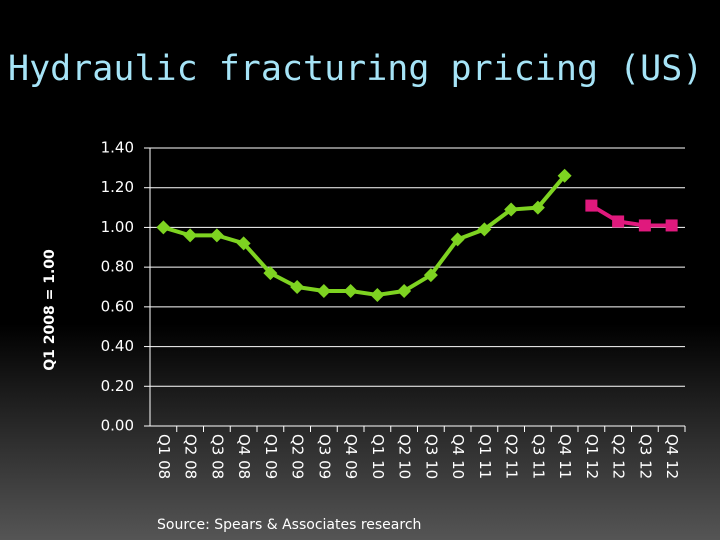  Describe the element at coordinates (164, 456) in the screenshot. I see `x-tick-label: Q1 08` at that location.